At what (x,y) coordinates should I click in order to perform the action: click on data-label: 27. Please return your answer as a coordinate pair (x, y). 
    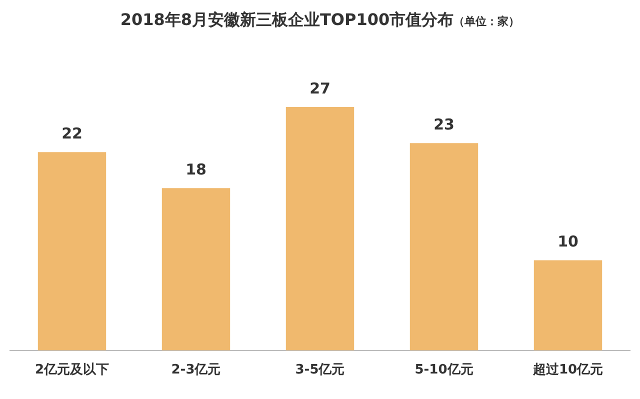
    Looking at the image, I should click on (320, 88).